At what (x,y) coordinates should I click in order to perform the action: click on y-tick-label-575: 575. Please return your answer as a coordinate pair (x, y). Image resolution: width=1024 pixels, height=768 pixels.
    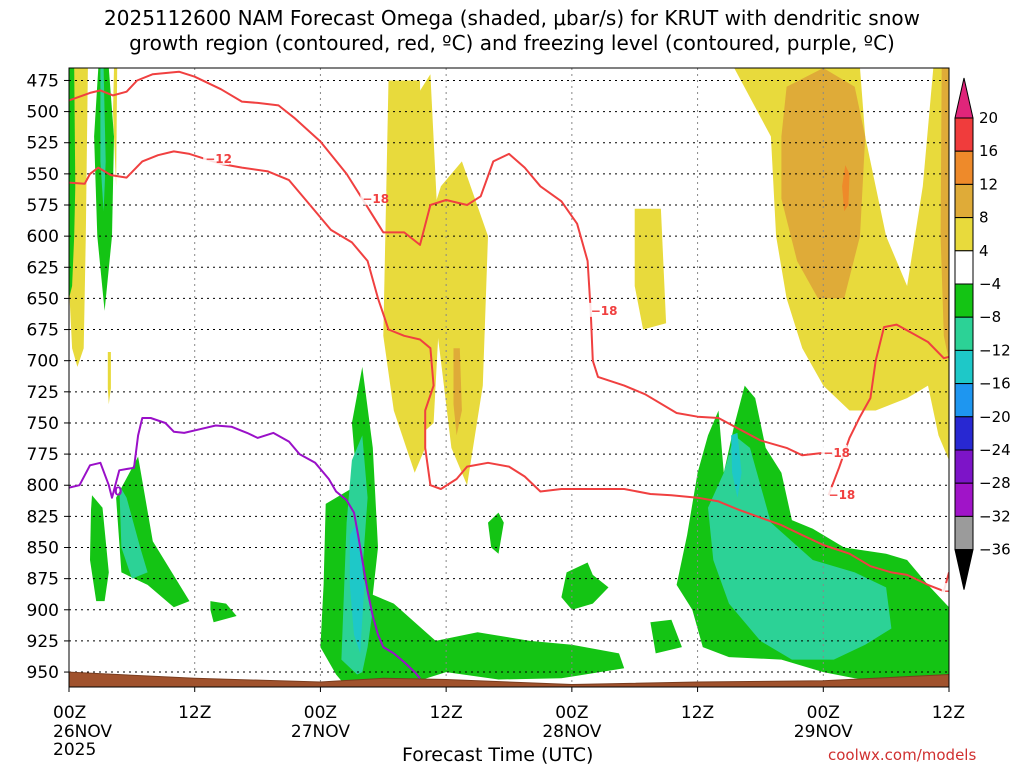
    Looking at the image, I should click on (43, 206).